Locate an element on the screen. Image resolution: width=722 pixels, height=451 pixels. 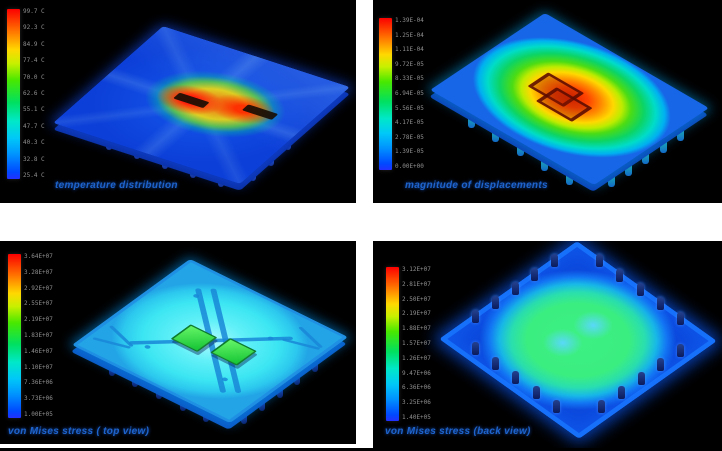
colorbar-tick: 3.28E+07 is located at coordinates (38, 272).